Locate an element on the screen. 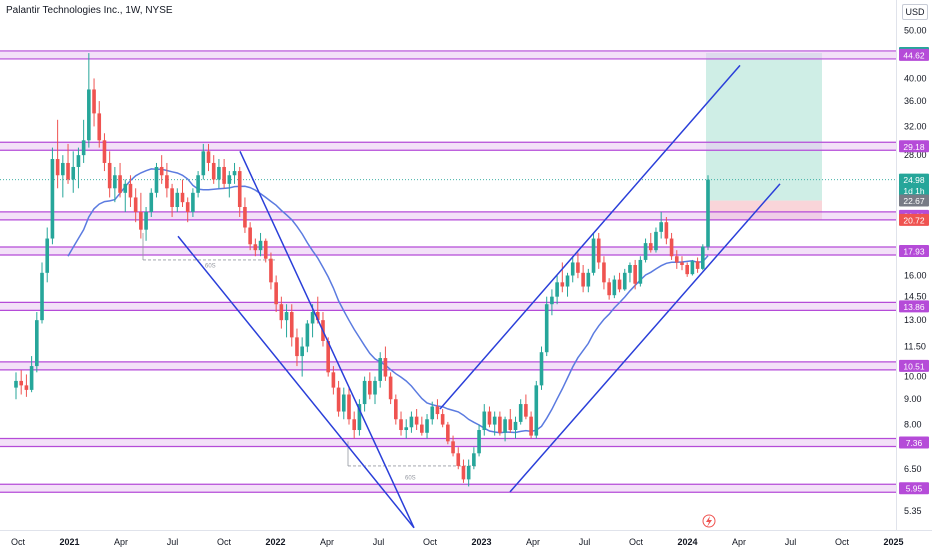 The image size is (932, 555). price-label-text: 22.67 is located at coordinates (914, 201).